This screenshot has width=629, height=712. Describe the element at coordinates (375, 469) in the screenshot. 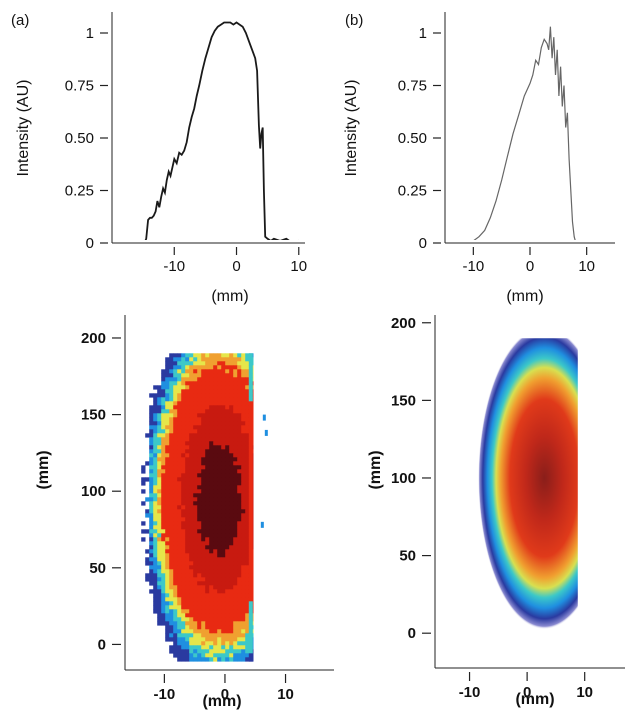

I see `y-axis-label-d: (mm)` at that location.